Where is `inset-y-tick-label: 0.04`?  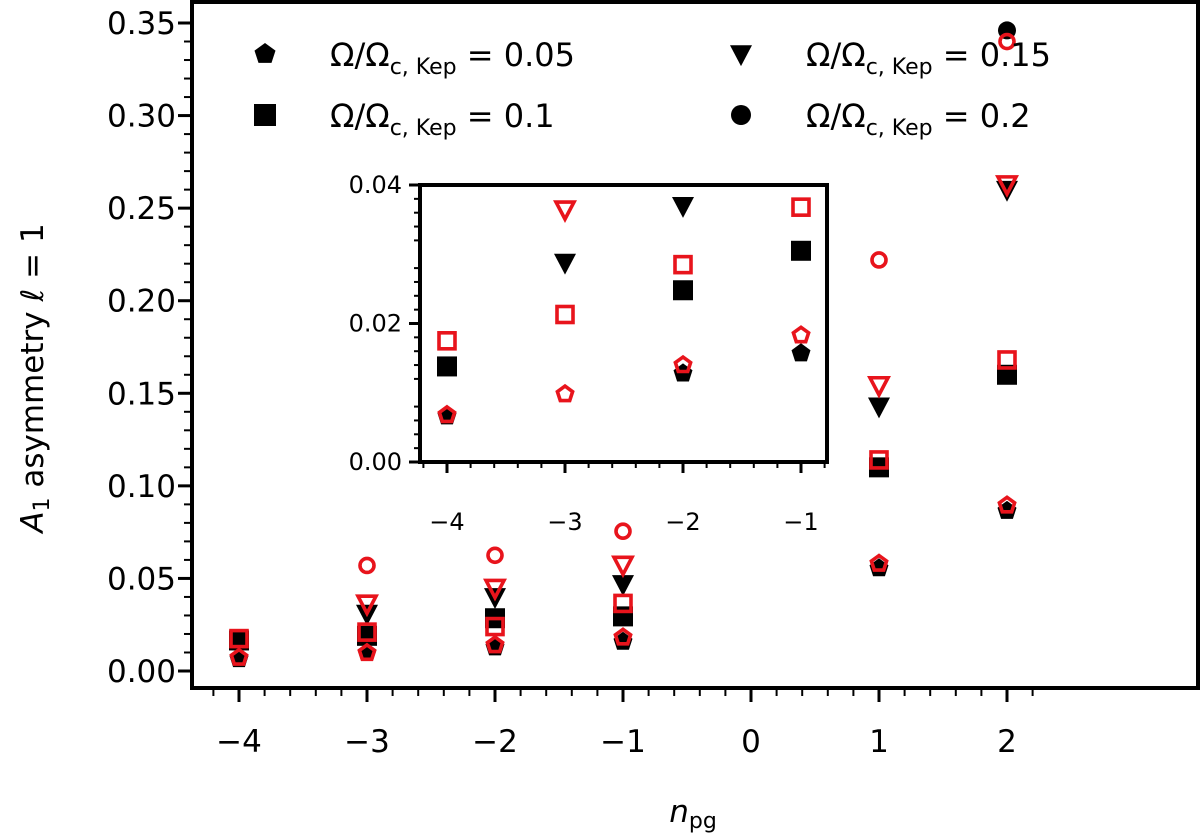 inset-y-tick-label: 0.04 is located at coordinates (375, 185).